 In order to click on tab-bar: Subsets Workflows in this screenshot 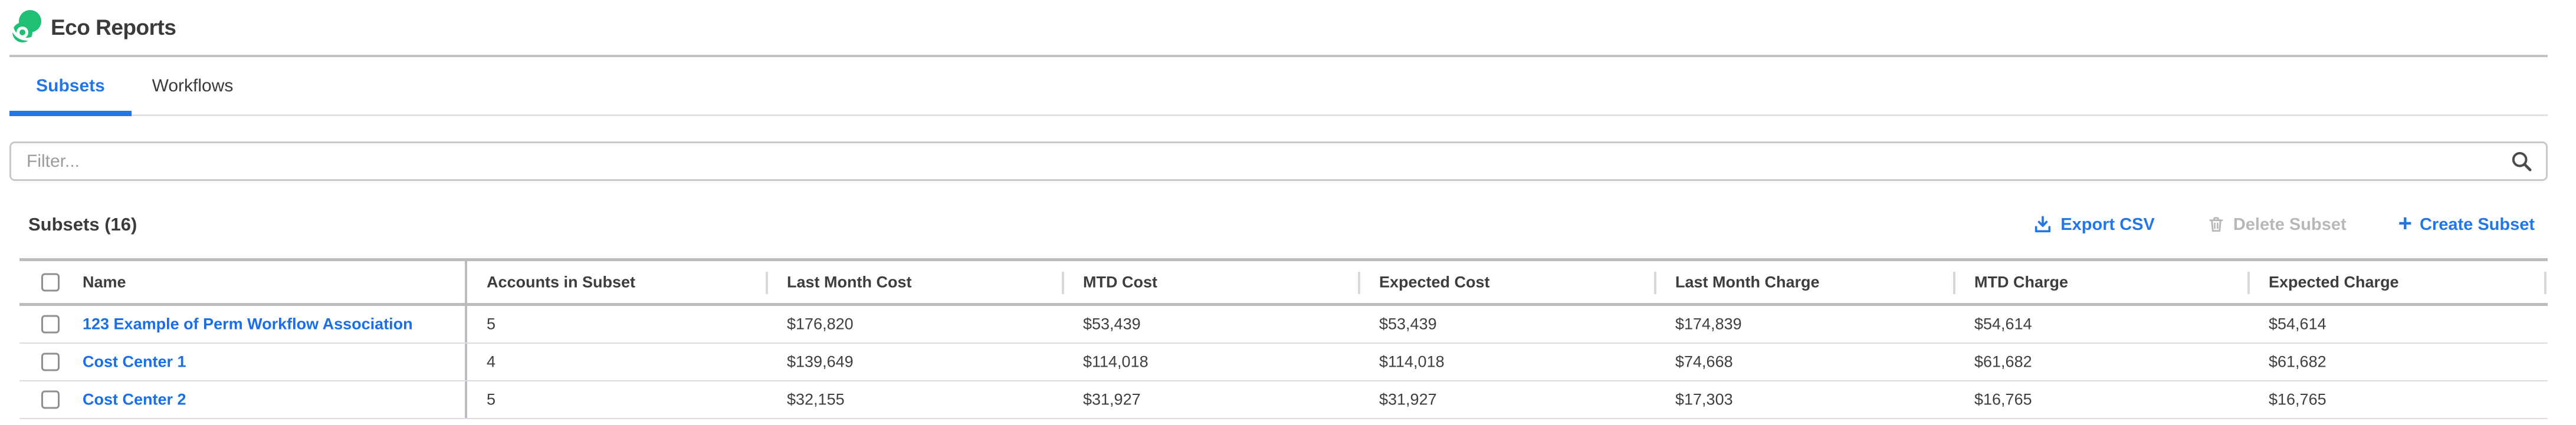, I will do `click(1278, 86)`.